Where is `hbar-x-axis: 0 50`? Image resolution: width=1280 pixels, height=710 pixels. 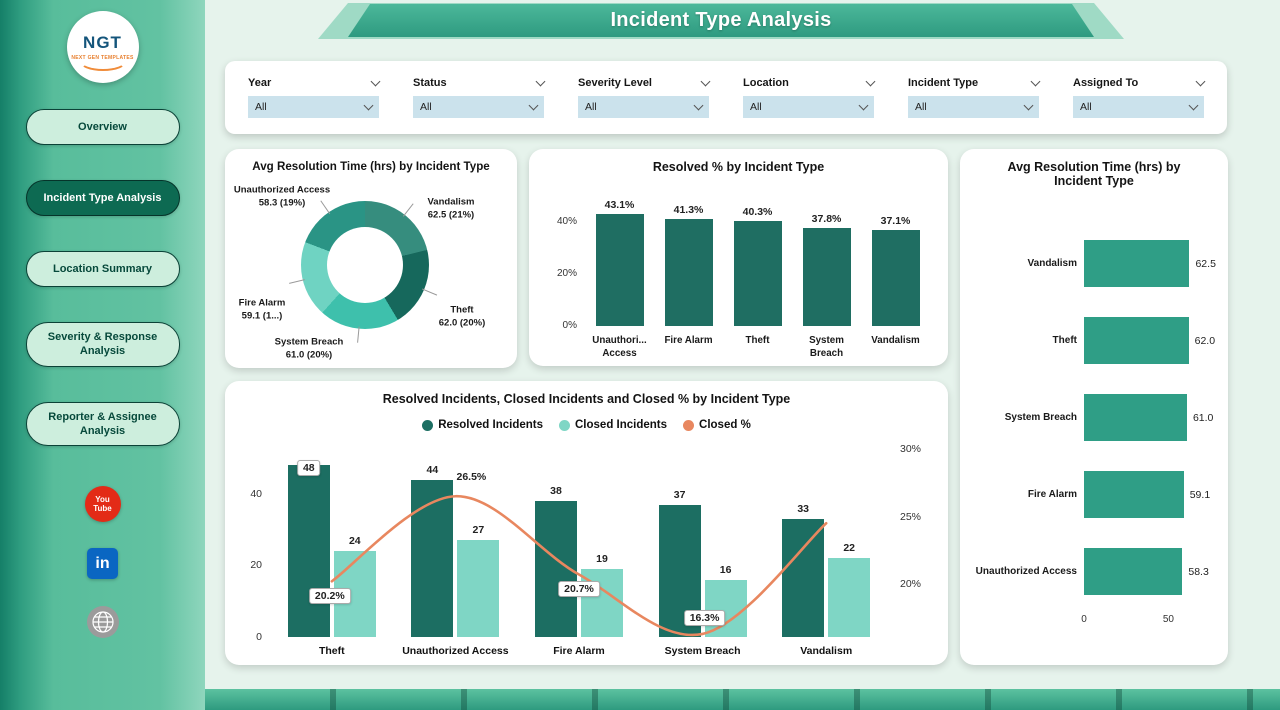
hbar-x-axis: 0 50 is located at coordinates (1137, 621).